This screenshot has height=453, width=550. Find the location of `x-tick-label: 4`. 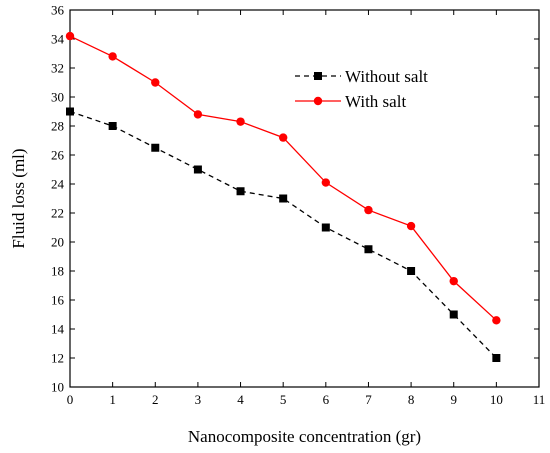

x-tick-label: 4 is located at coordinates (240, 399).